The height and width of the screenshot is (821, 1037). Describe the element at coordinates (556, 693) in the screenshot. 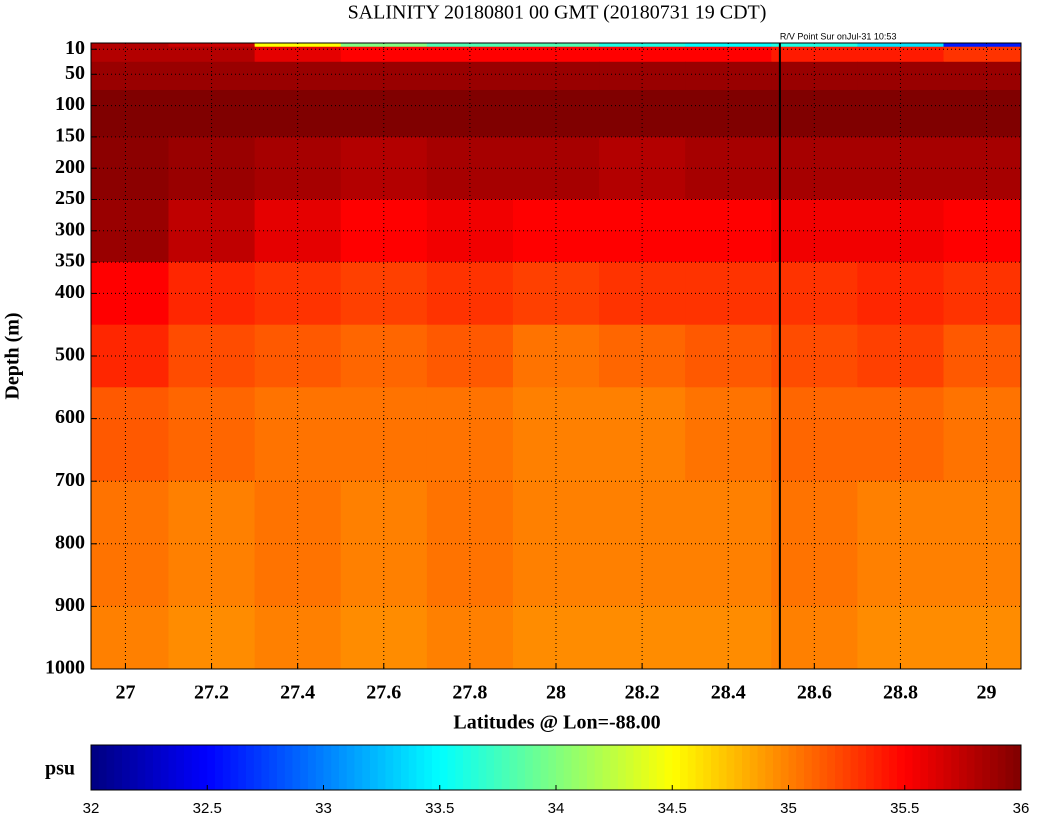

I see `x-tick-label: 28` at that location.